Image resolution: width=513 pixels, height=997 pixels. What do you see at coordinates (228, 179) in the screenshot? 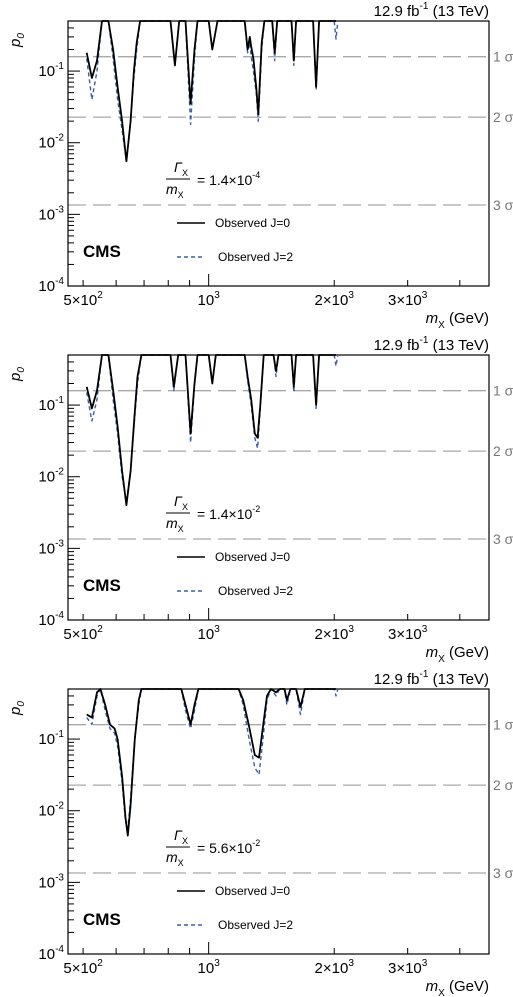
I see `width-value: = 1.4×10-4` at bounding box center [228, 179].